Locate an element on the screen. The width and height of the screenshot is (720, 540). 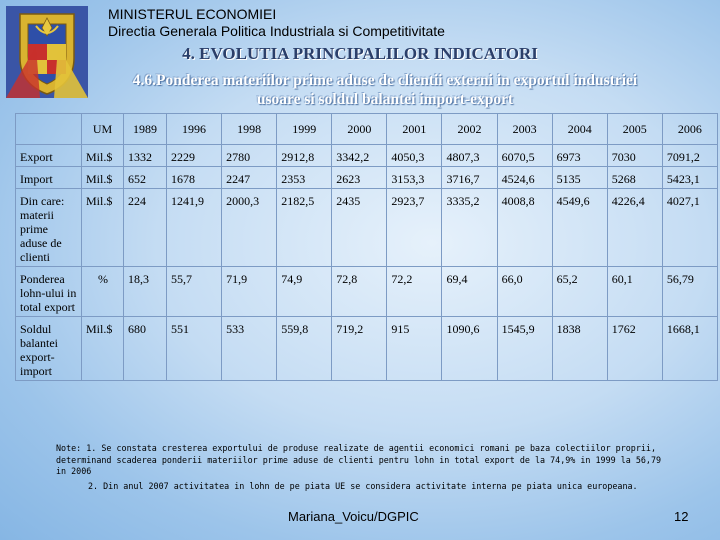
value-cell: 60,1 is located at coordinates (634, 291).